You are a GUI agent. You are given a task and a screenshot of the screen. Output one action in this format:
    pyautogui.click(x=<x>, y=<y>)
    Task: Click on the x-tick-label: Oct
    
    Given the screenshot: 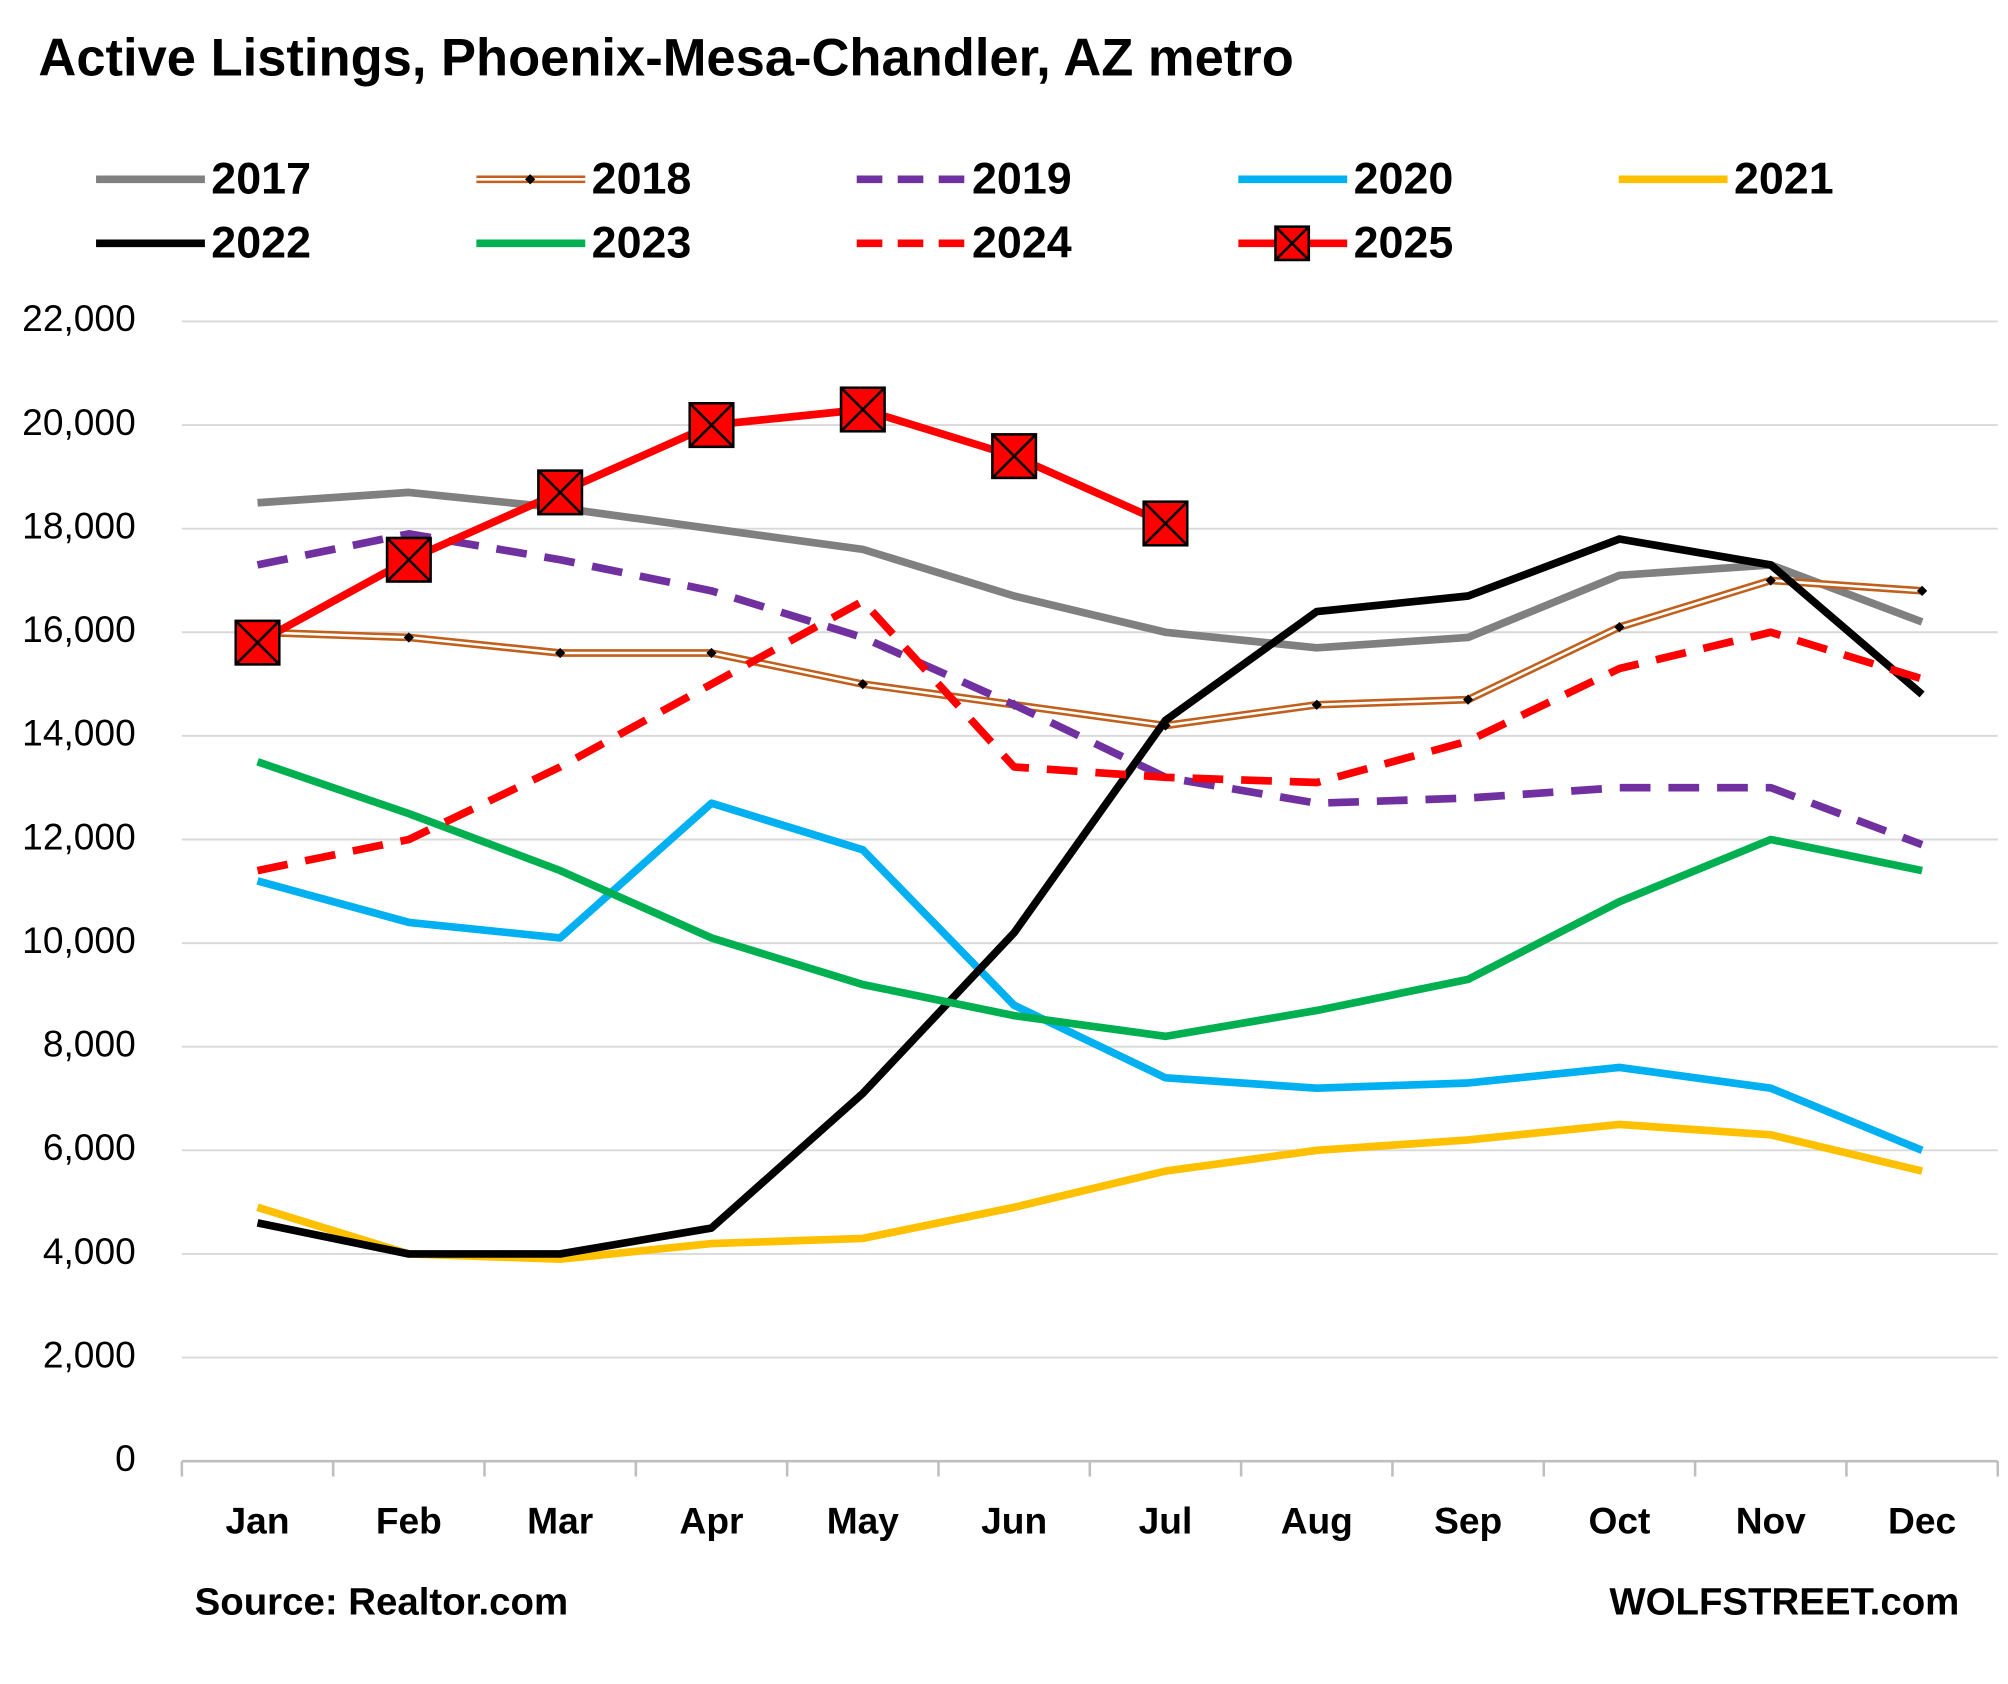 What is the action you would take?
    pyautogui.click(x=1619, y=1521)
    